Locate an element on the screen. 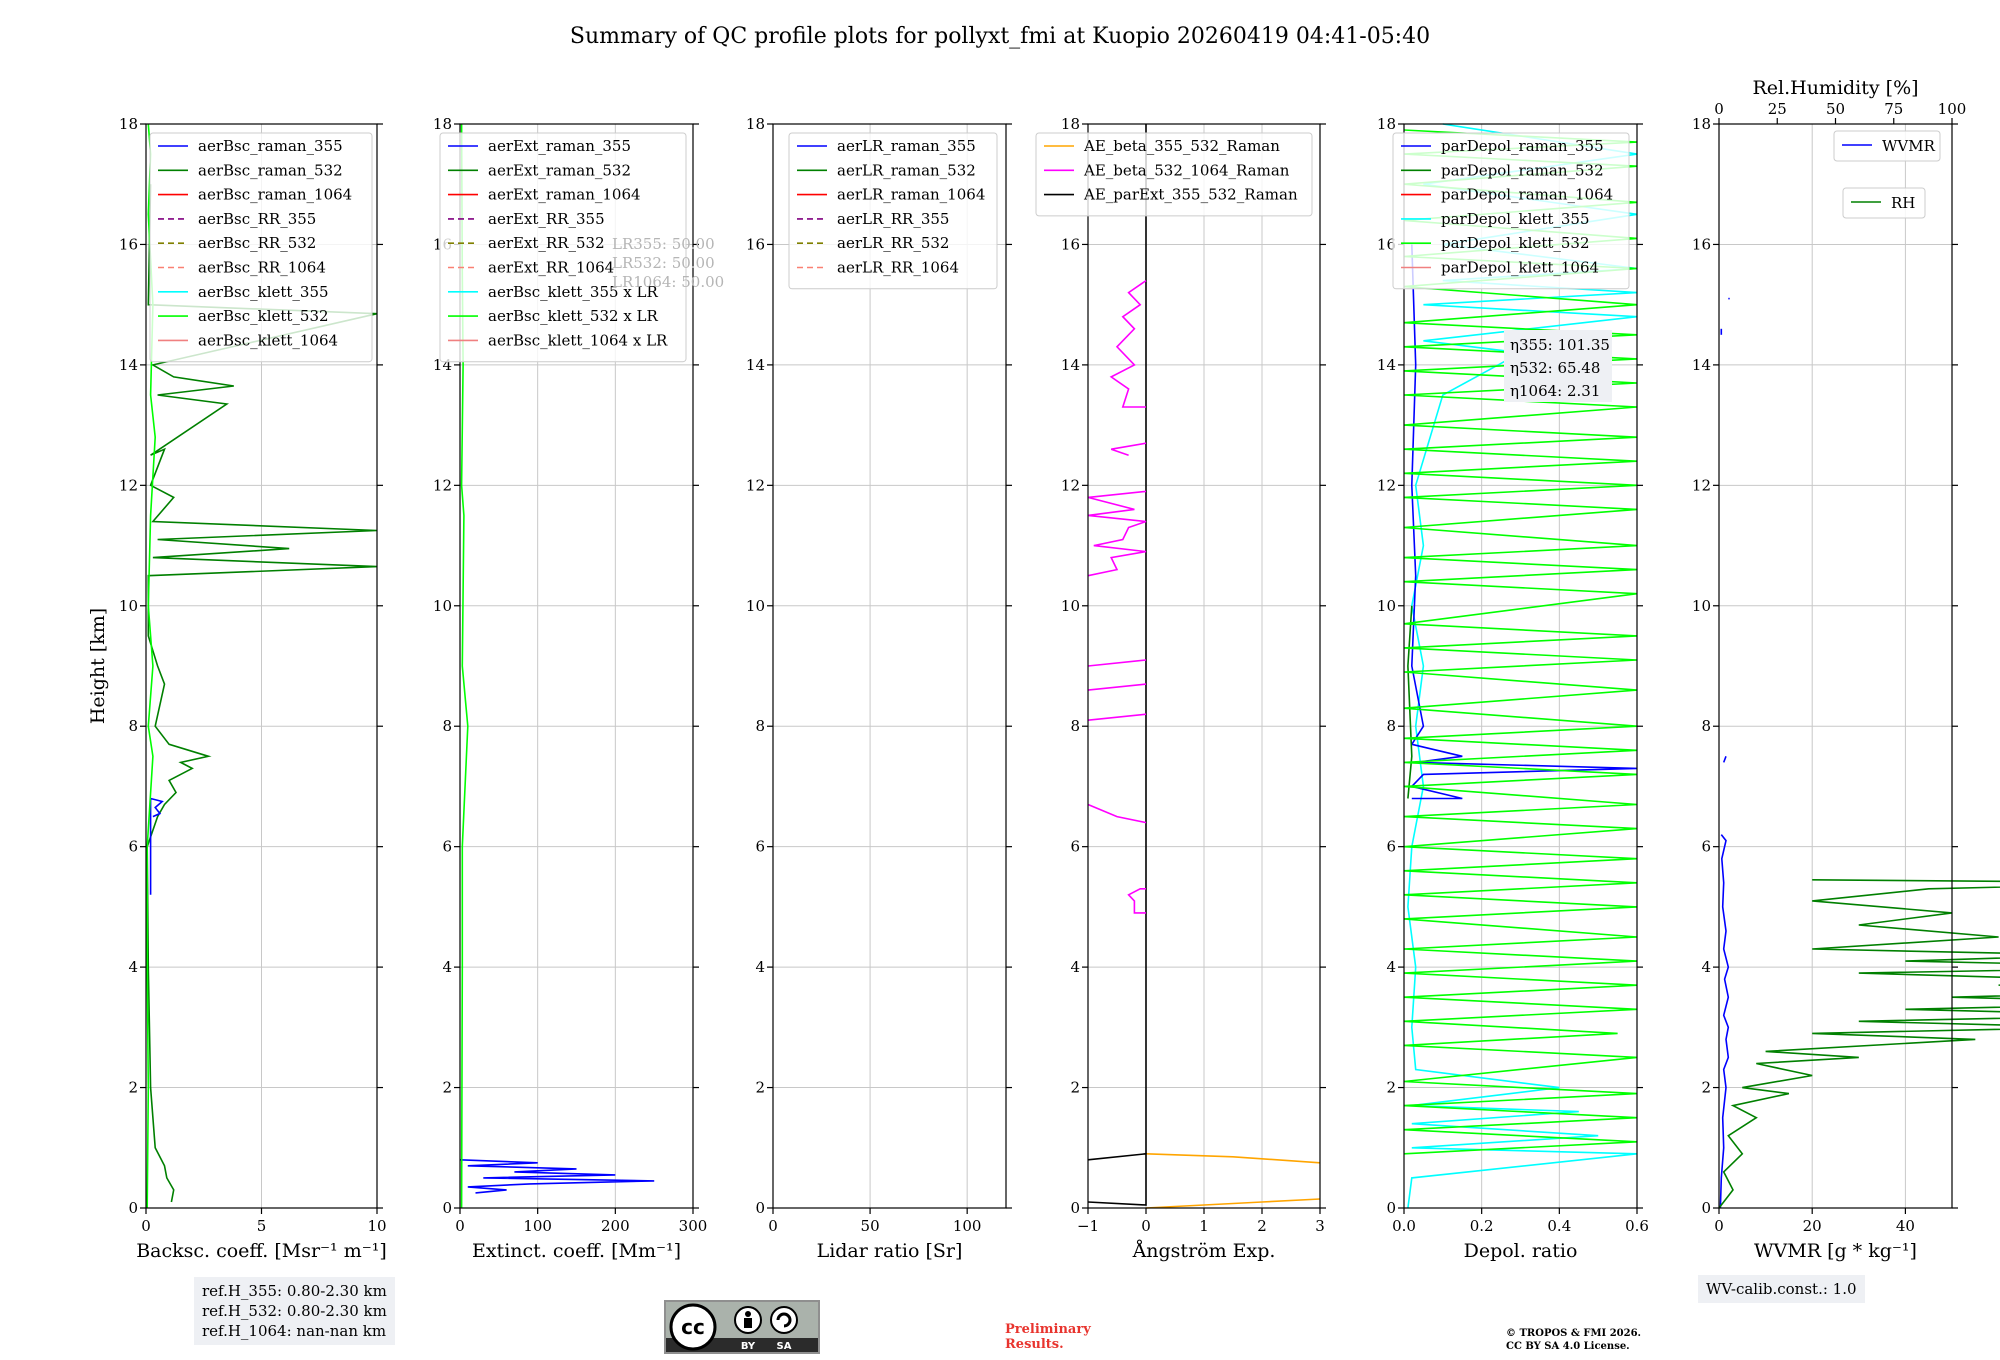 Image resolution: width=2000 pixels, height=1360 pixels. x-tick-label: 0 is located at coordinates (1146, 1226).